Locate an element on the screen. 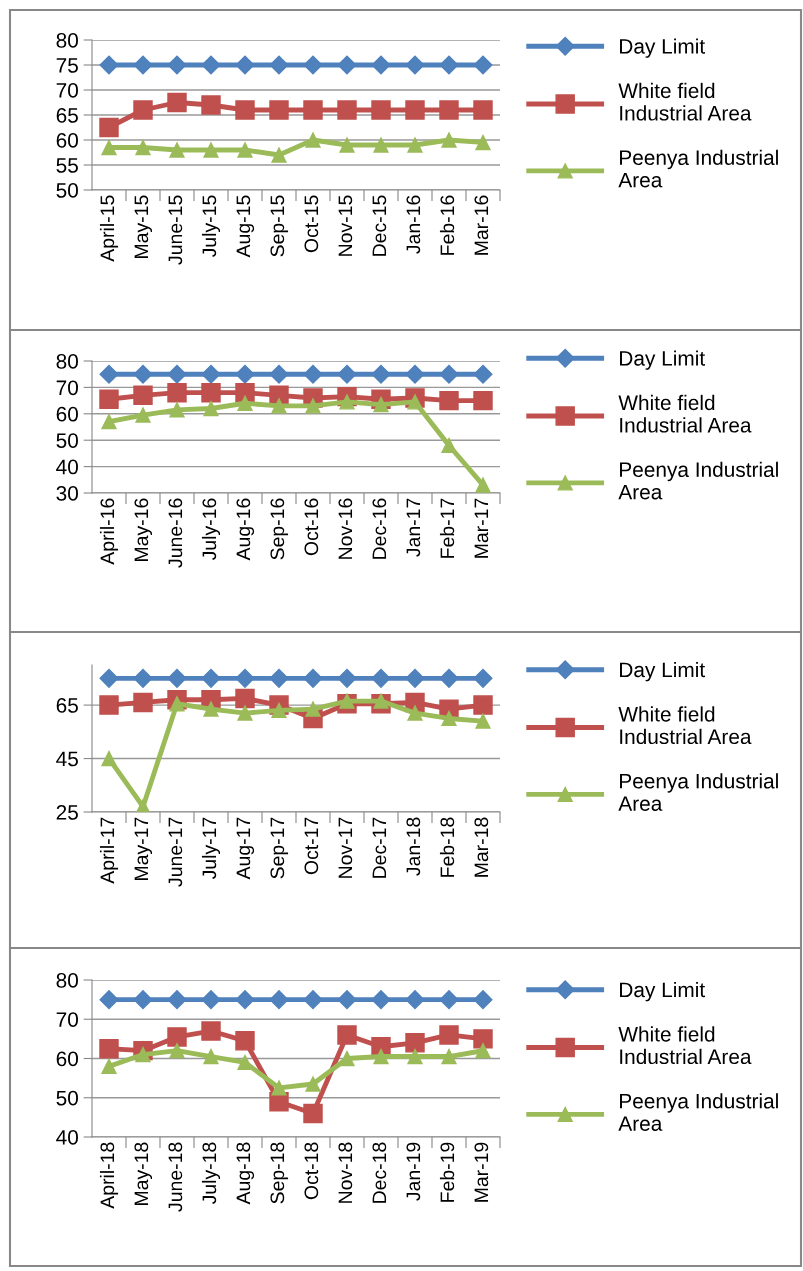 This screenshot has width=803, height=1271. x-tick-label: Mar-16 is located at coordinates (481, 225).